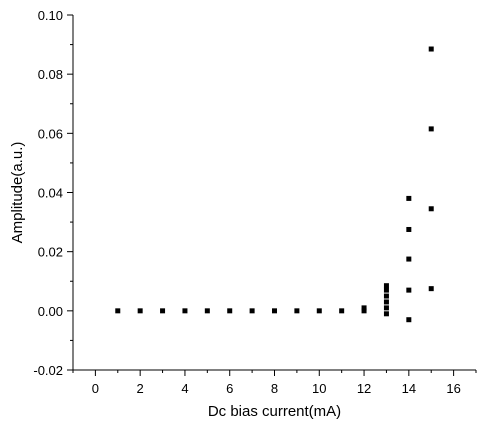 Image resolution: width=485 pixels, height=428 pixels. Describe the element at coordinates (50, 74) in the screenshot. I see `y-tick-label: 0.08` at that location.